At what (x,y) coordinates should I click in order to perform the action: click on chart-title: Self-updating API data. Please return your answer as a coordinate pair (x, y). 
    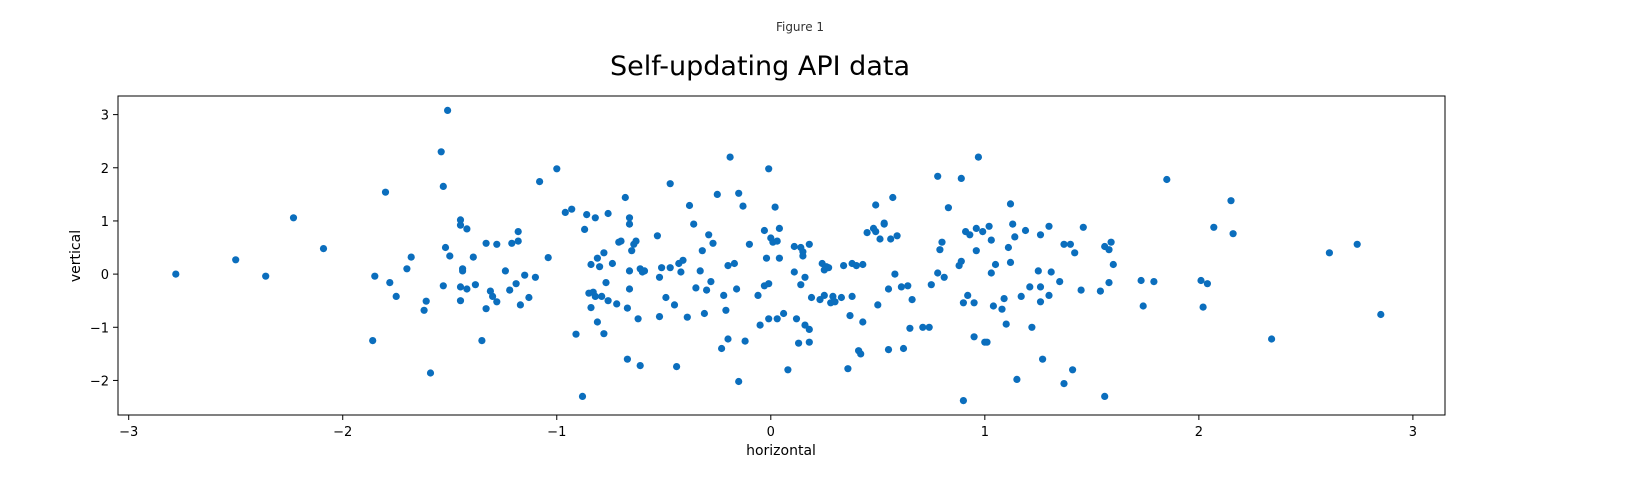
    Looking at the image, I should click on (760, 66).